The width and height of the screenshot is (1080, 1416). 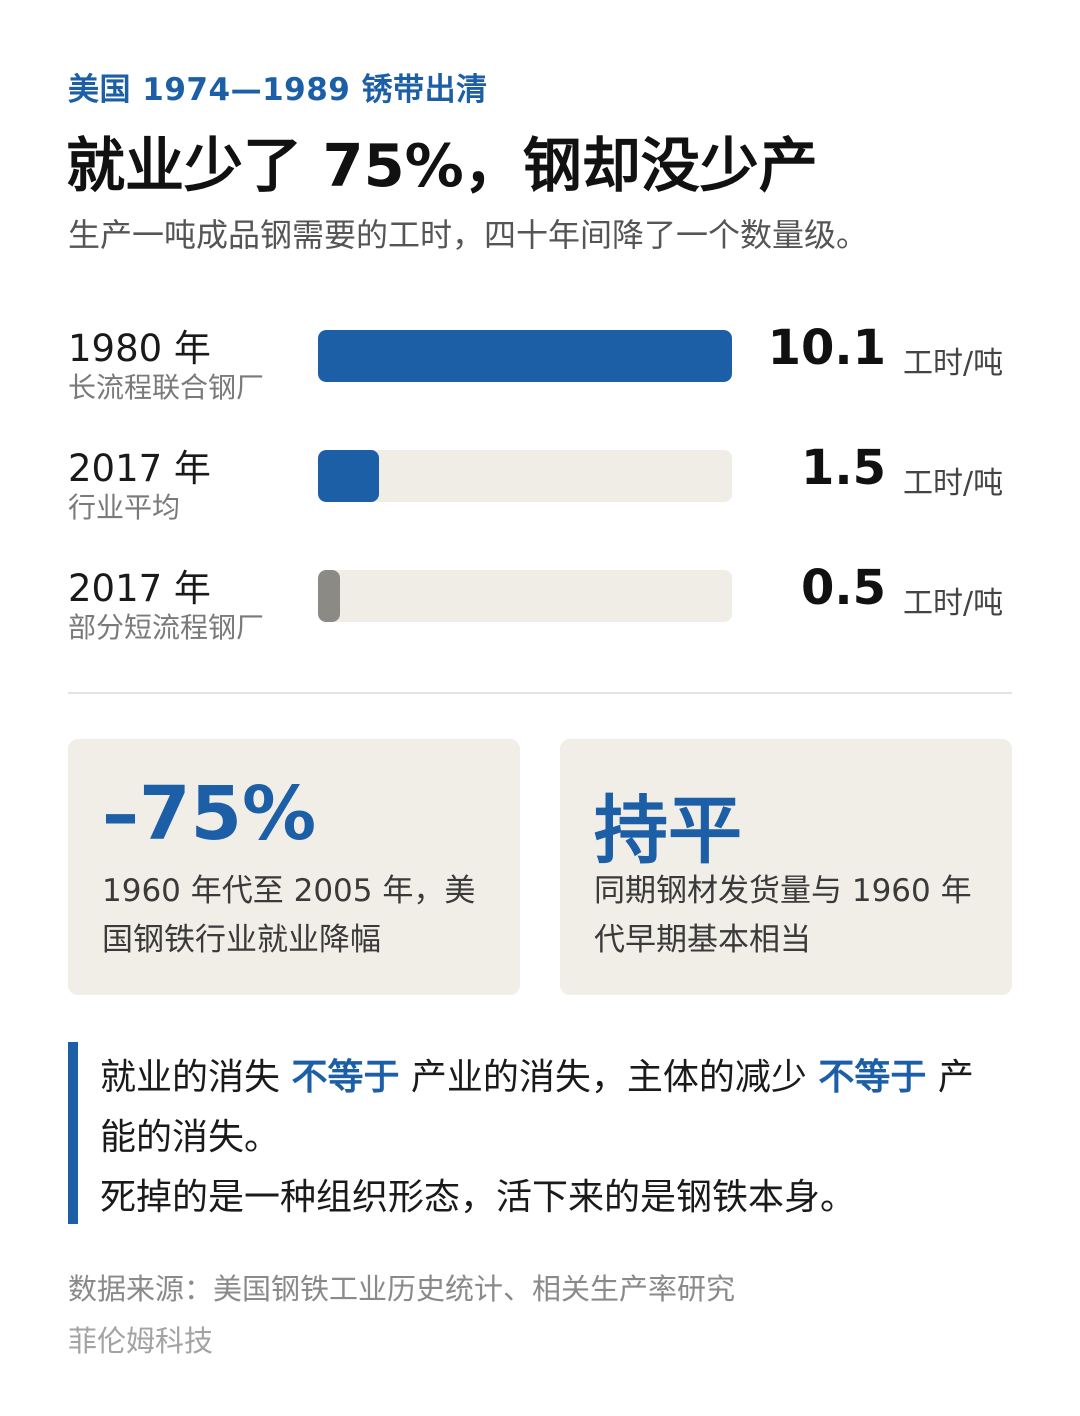 What do you see at coordinates (166, 387) in the screenshot?
I see `category-description: 长流程联合钢厂` at bounding box center [166, 387].